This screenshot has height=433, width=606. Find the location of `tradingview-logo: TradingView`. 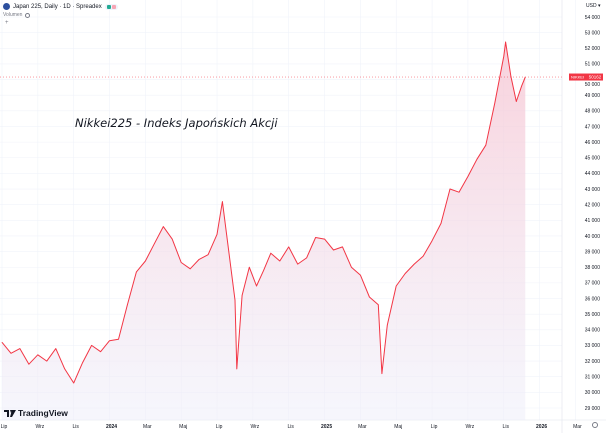

tradingview-logo: TradingView is located at coordinates (36, 413).